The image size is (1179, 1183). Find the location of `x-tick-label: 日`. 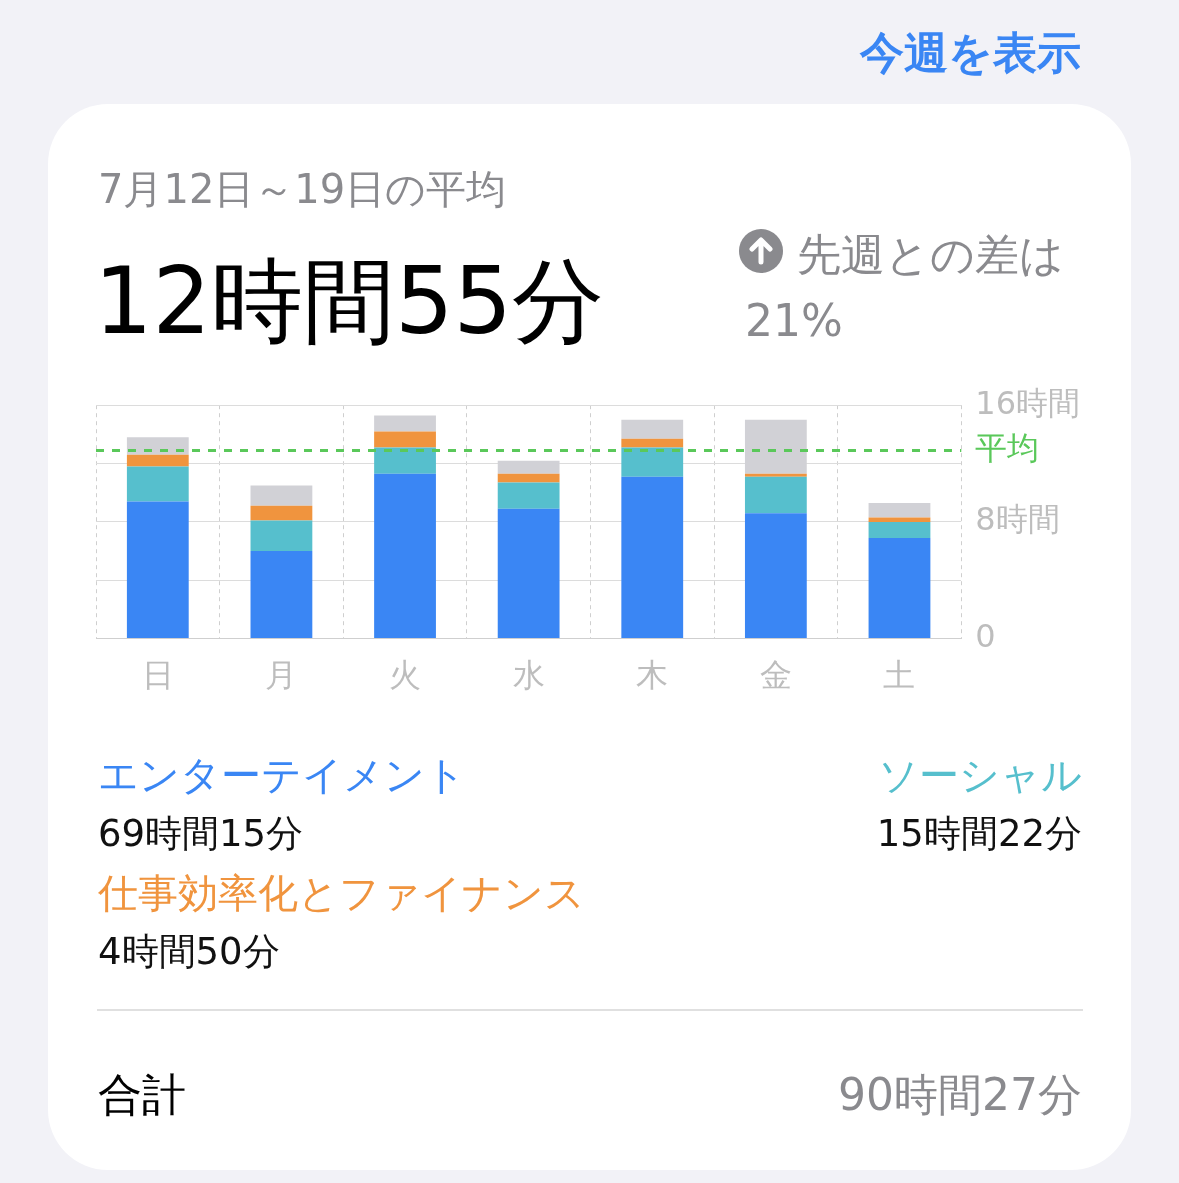

x-tick-label: 日 is located at coordinates (157, 675).